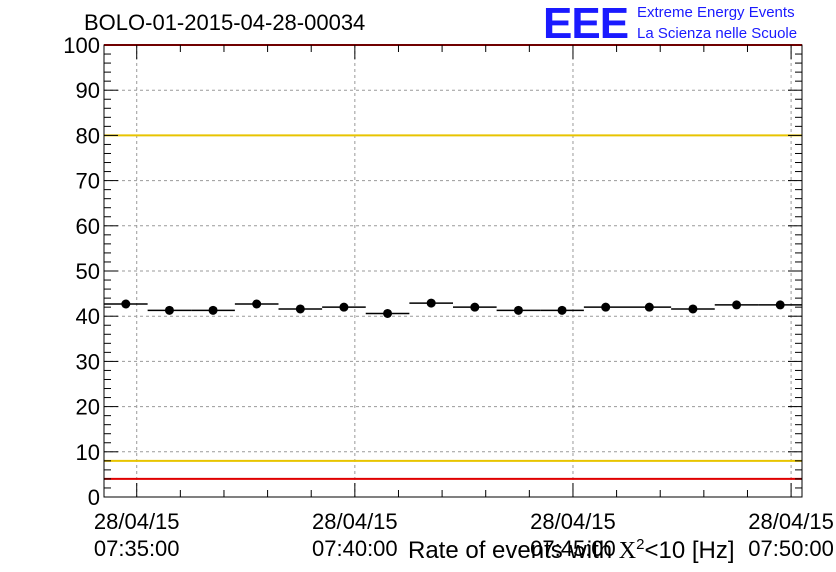 The width and height of the screenshot is (836, 572). What do you see at coordinates (355, 548) in the screenshot?
I see `x-tick-time-1: 07:40:00` at bounding box center [355, 548].